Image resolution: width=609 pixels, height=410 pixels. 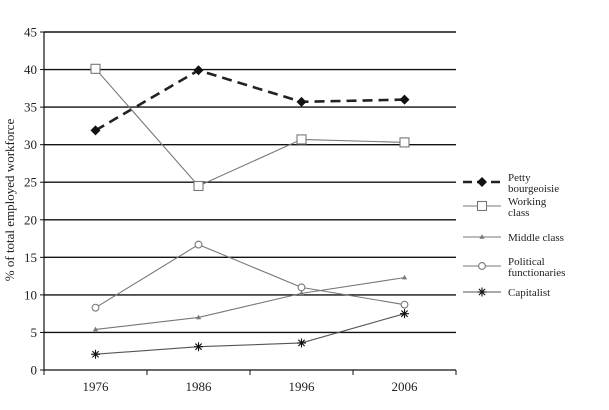 What do you see at coordinates (533, 183) in the screenshot?
I see `legend-label: Petty bourgeoisie` at bounding box center [533, 183].